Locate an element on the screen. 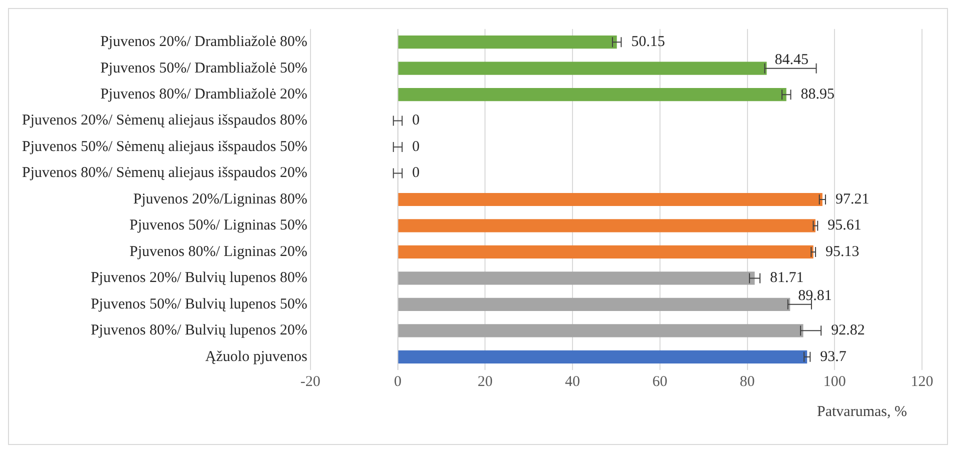  x-tick-label: 100 is located at coordinates (834, 382).